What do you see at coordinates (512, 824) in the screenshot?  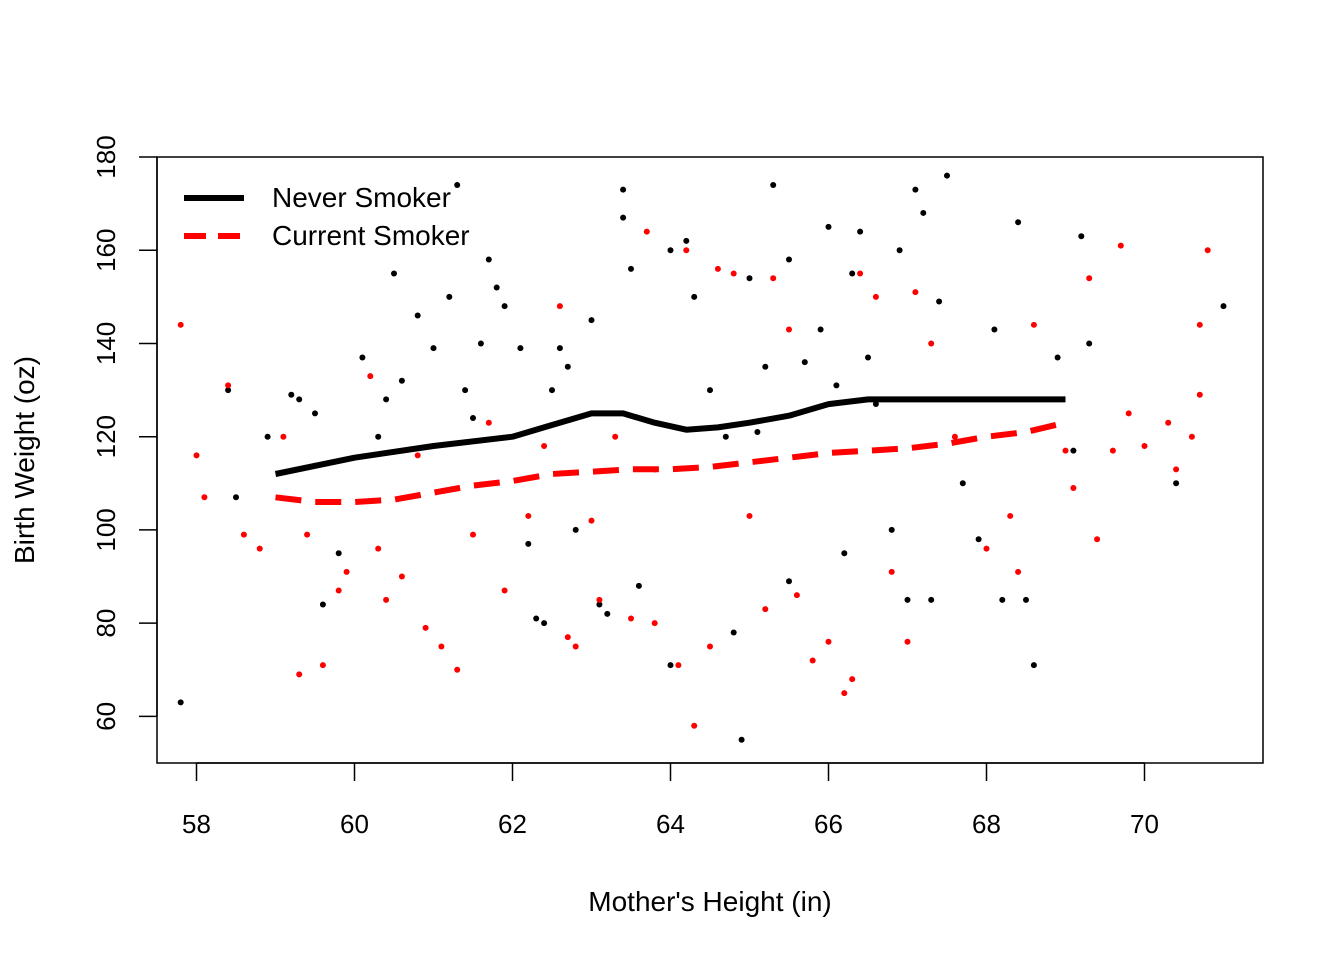 I see `x-tick-label: 62` at bounding box center [512, 824].